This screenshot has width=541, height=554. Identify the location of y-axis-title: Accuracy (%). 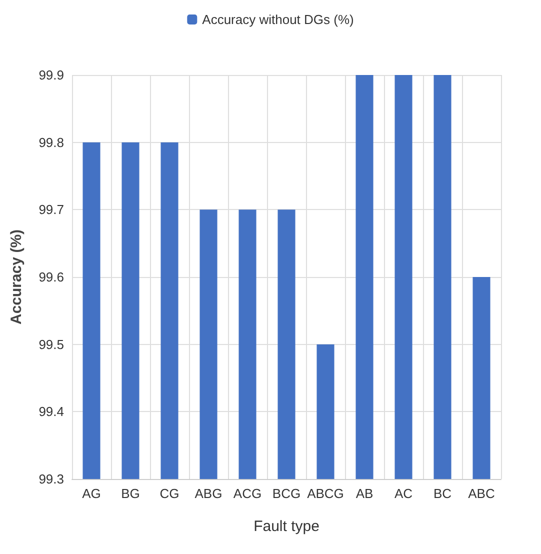
(16, 277).